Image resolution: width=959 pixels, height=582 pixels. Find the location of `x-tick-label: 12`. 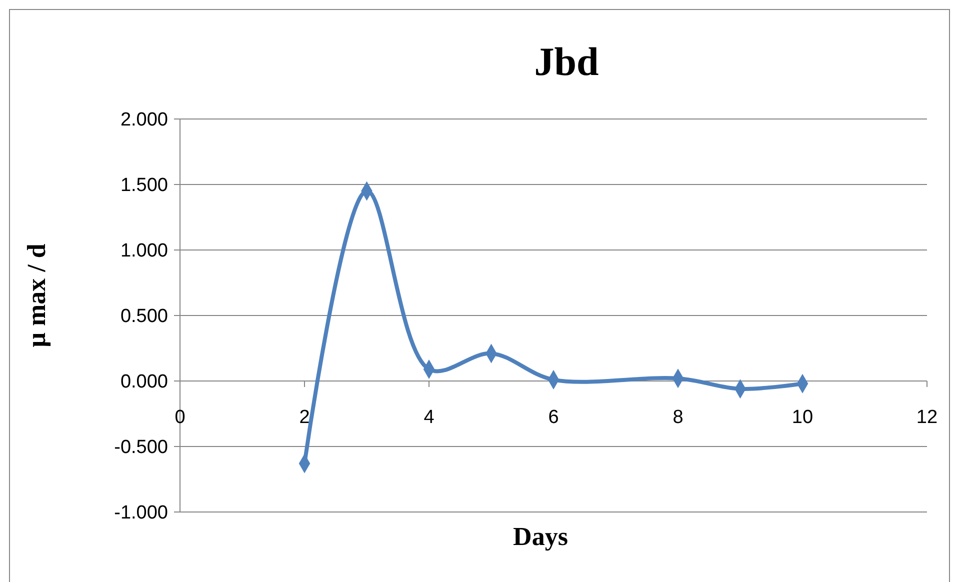

x-tick-label: 12 is located at coordinates (927, 417).